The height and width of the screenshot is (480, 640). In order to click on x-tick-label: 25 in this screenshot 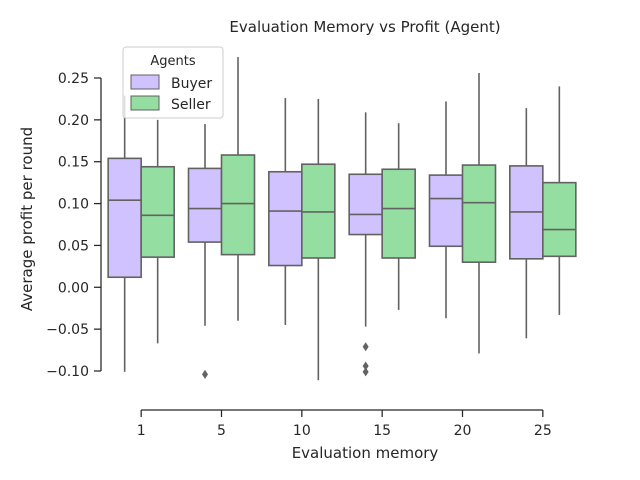, I will do `click(543, 431)`.